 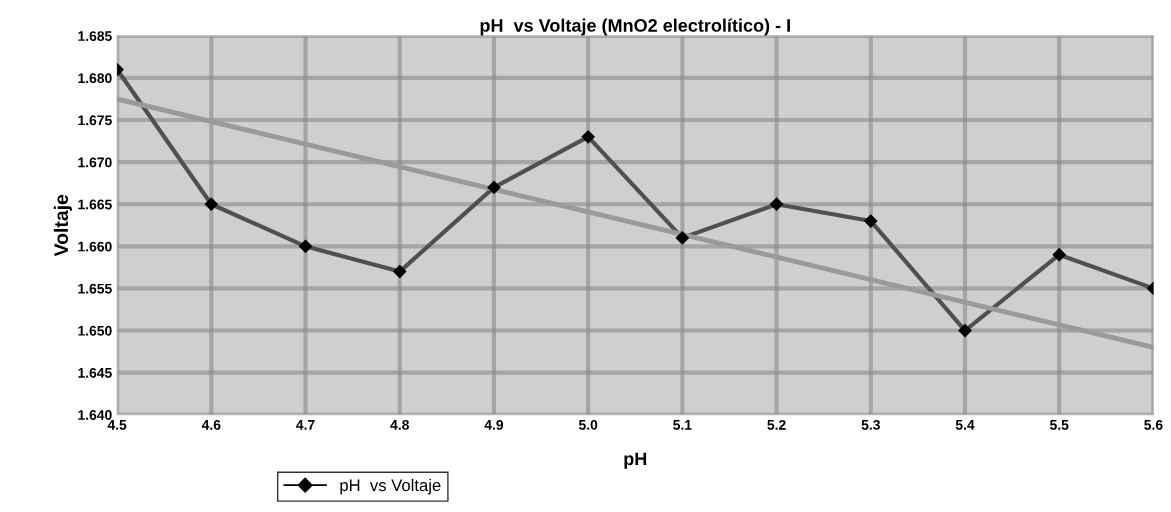 I want to click on y-tick-label: 1.670, so click(x=95, y=162).